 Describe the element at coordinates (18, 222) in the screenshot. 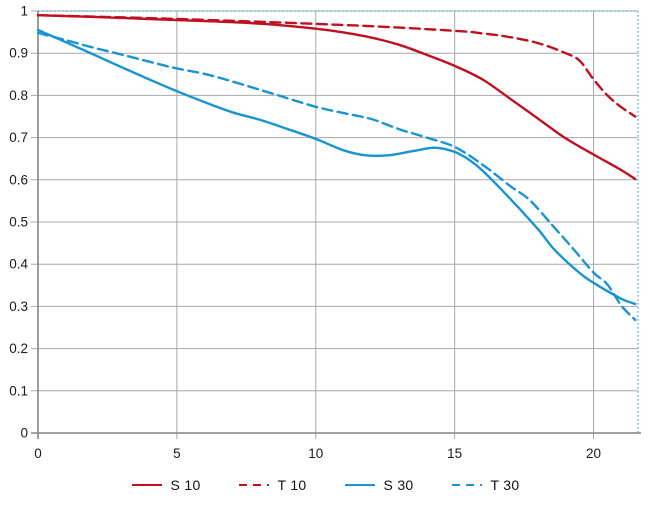

I see `y-tick-label: 0.5` at that location.